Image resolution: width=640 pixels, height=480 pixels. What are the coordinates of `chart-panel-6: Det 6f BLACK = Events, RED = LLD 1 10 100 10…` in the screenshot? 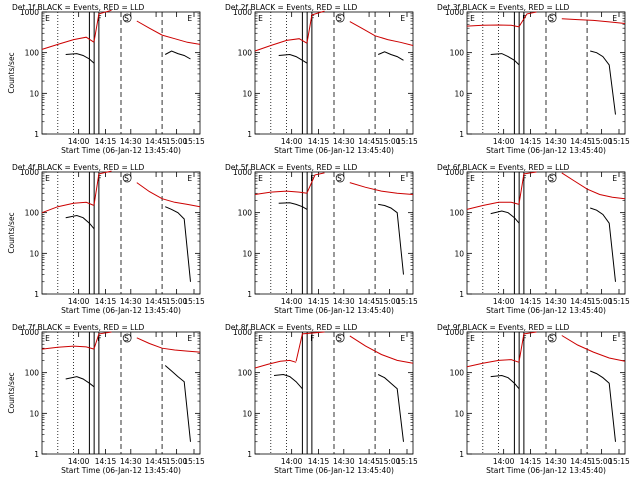 It's located at (533, 239).